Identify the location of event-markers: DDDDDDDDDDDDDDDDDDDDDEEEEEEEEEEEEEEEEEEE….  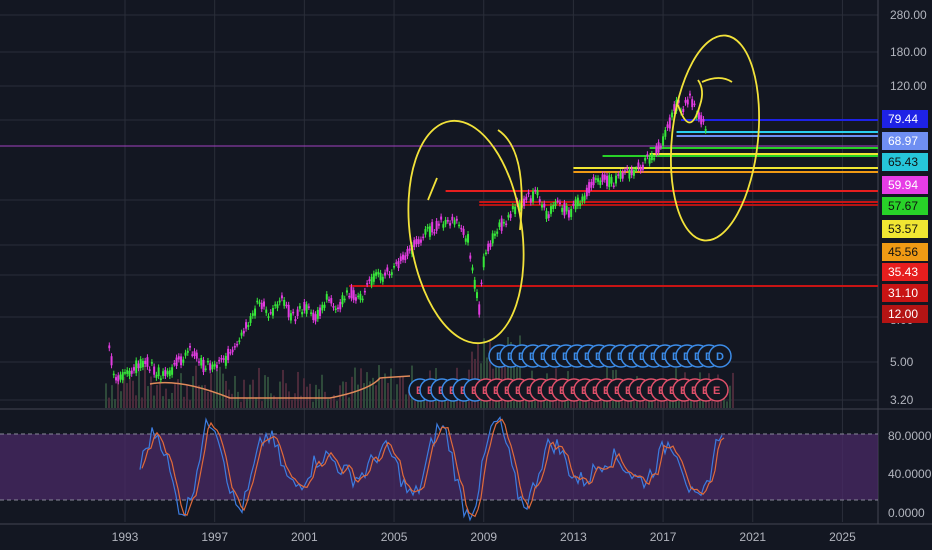
(570, 373).